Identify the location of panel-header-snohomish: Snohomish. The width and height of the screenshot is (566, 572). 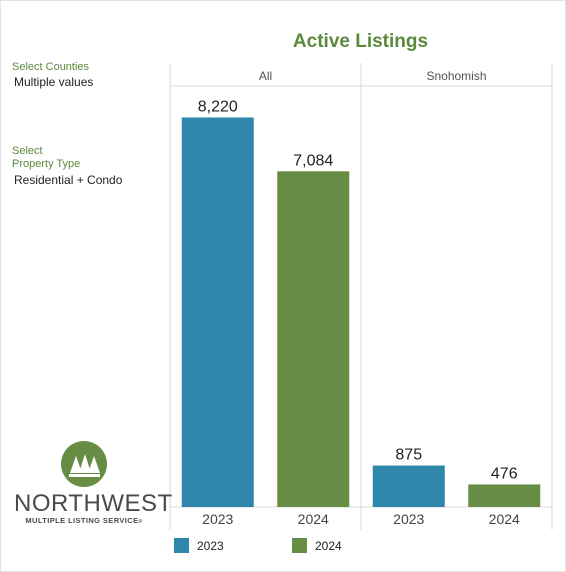
(456, 76).